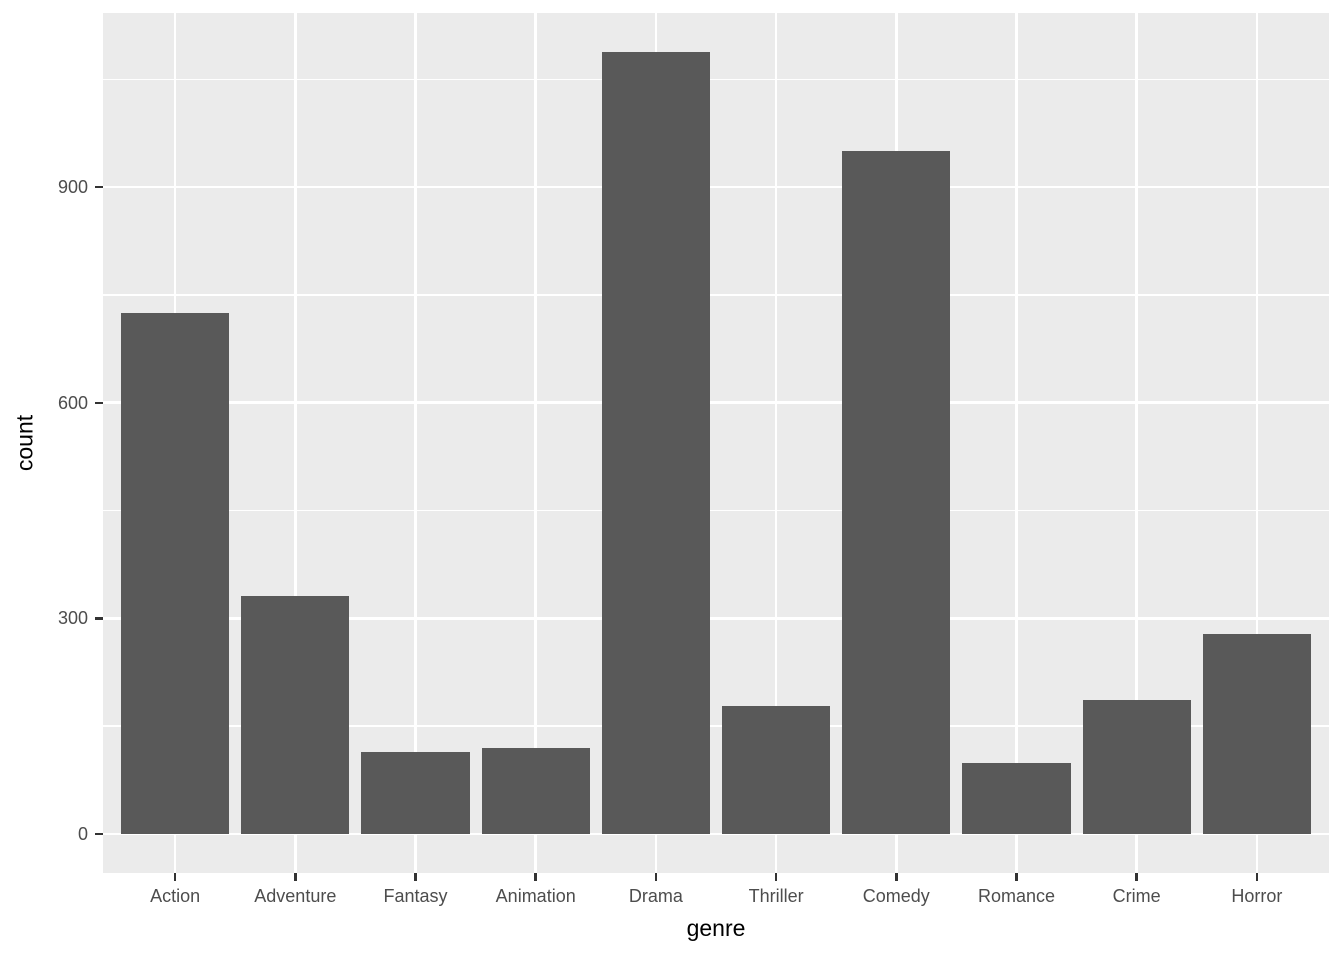 This screenshot has height=960, width=1344. Describe the element at coordinates (896, 896) in the screenshot. I see `x-tick-label: Comedy` at that location.